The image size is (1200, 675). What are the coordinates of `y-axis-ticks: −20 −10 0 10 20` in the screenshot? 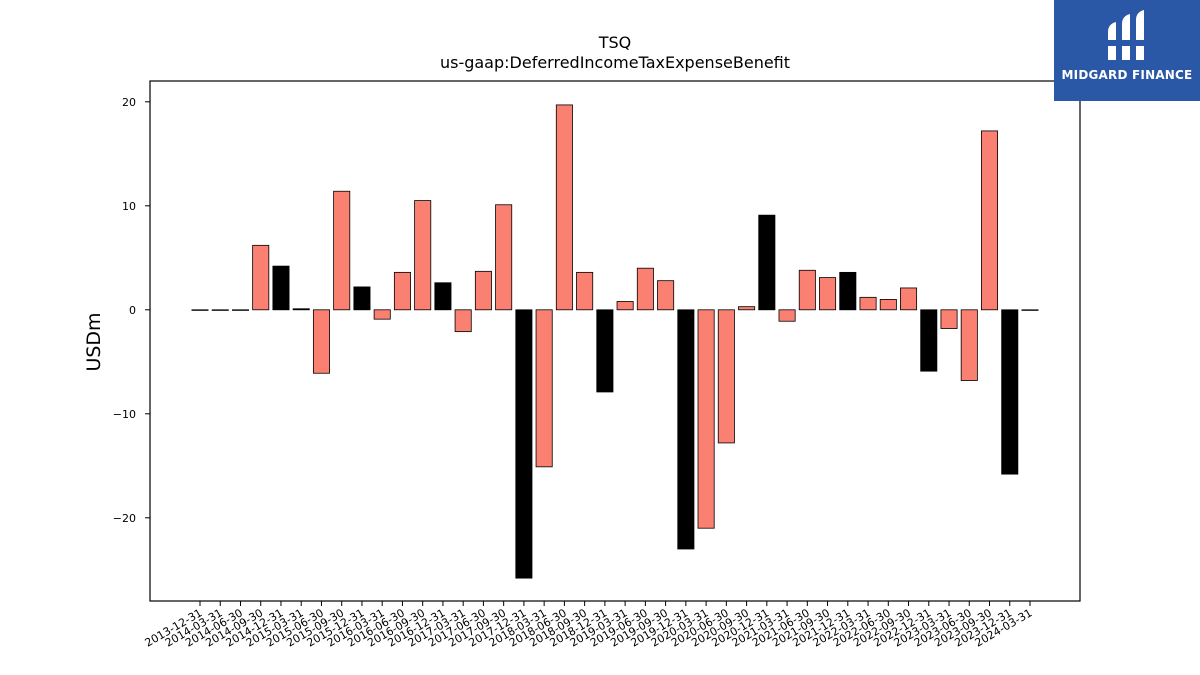 It's located at (131, 310).